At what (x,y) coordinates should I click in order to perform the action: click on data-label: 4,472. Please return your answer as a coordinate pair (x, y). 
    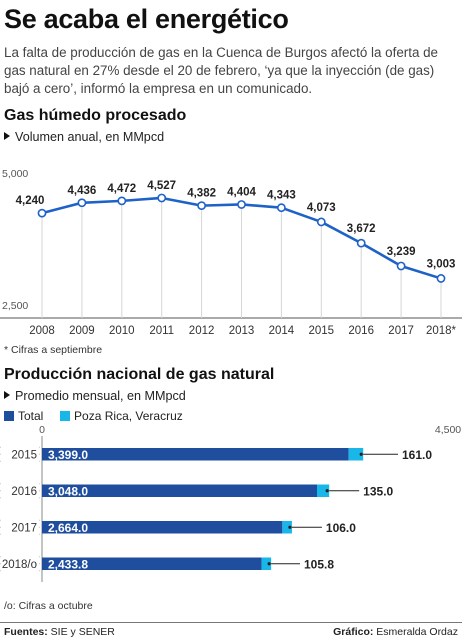
    Looking at the image, I should click on (121, 189).